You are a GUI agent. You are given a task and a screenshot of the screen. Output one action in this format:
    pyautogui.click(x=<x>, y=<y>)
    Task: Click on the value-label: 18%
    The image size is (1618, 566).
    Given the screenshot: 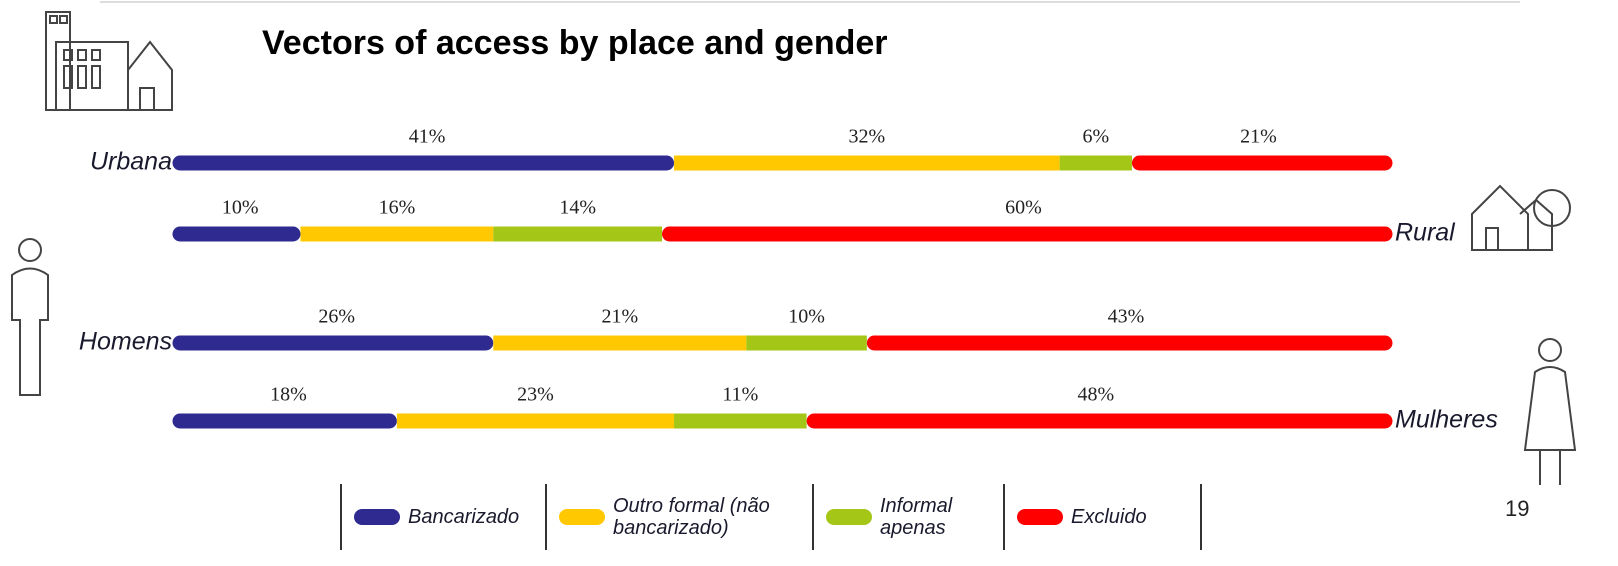 What is the action you would take?
    pyautogui.click(x=288, y=395)
    